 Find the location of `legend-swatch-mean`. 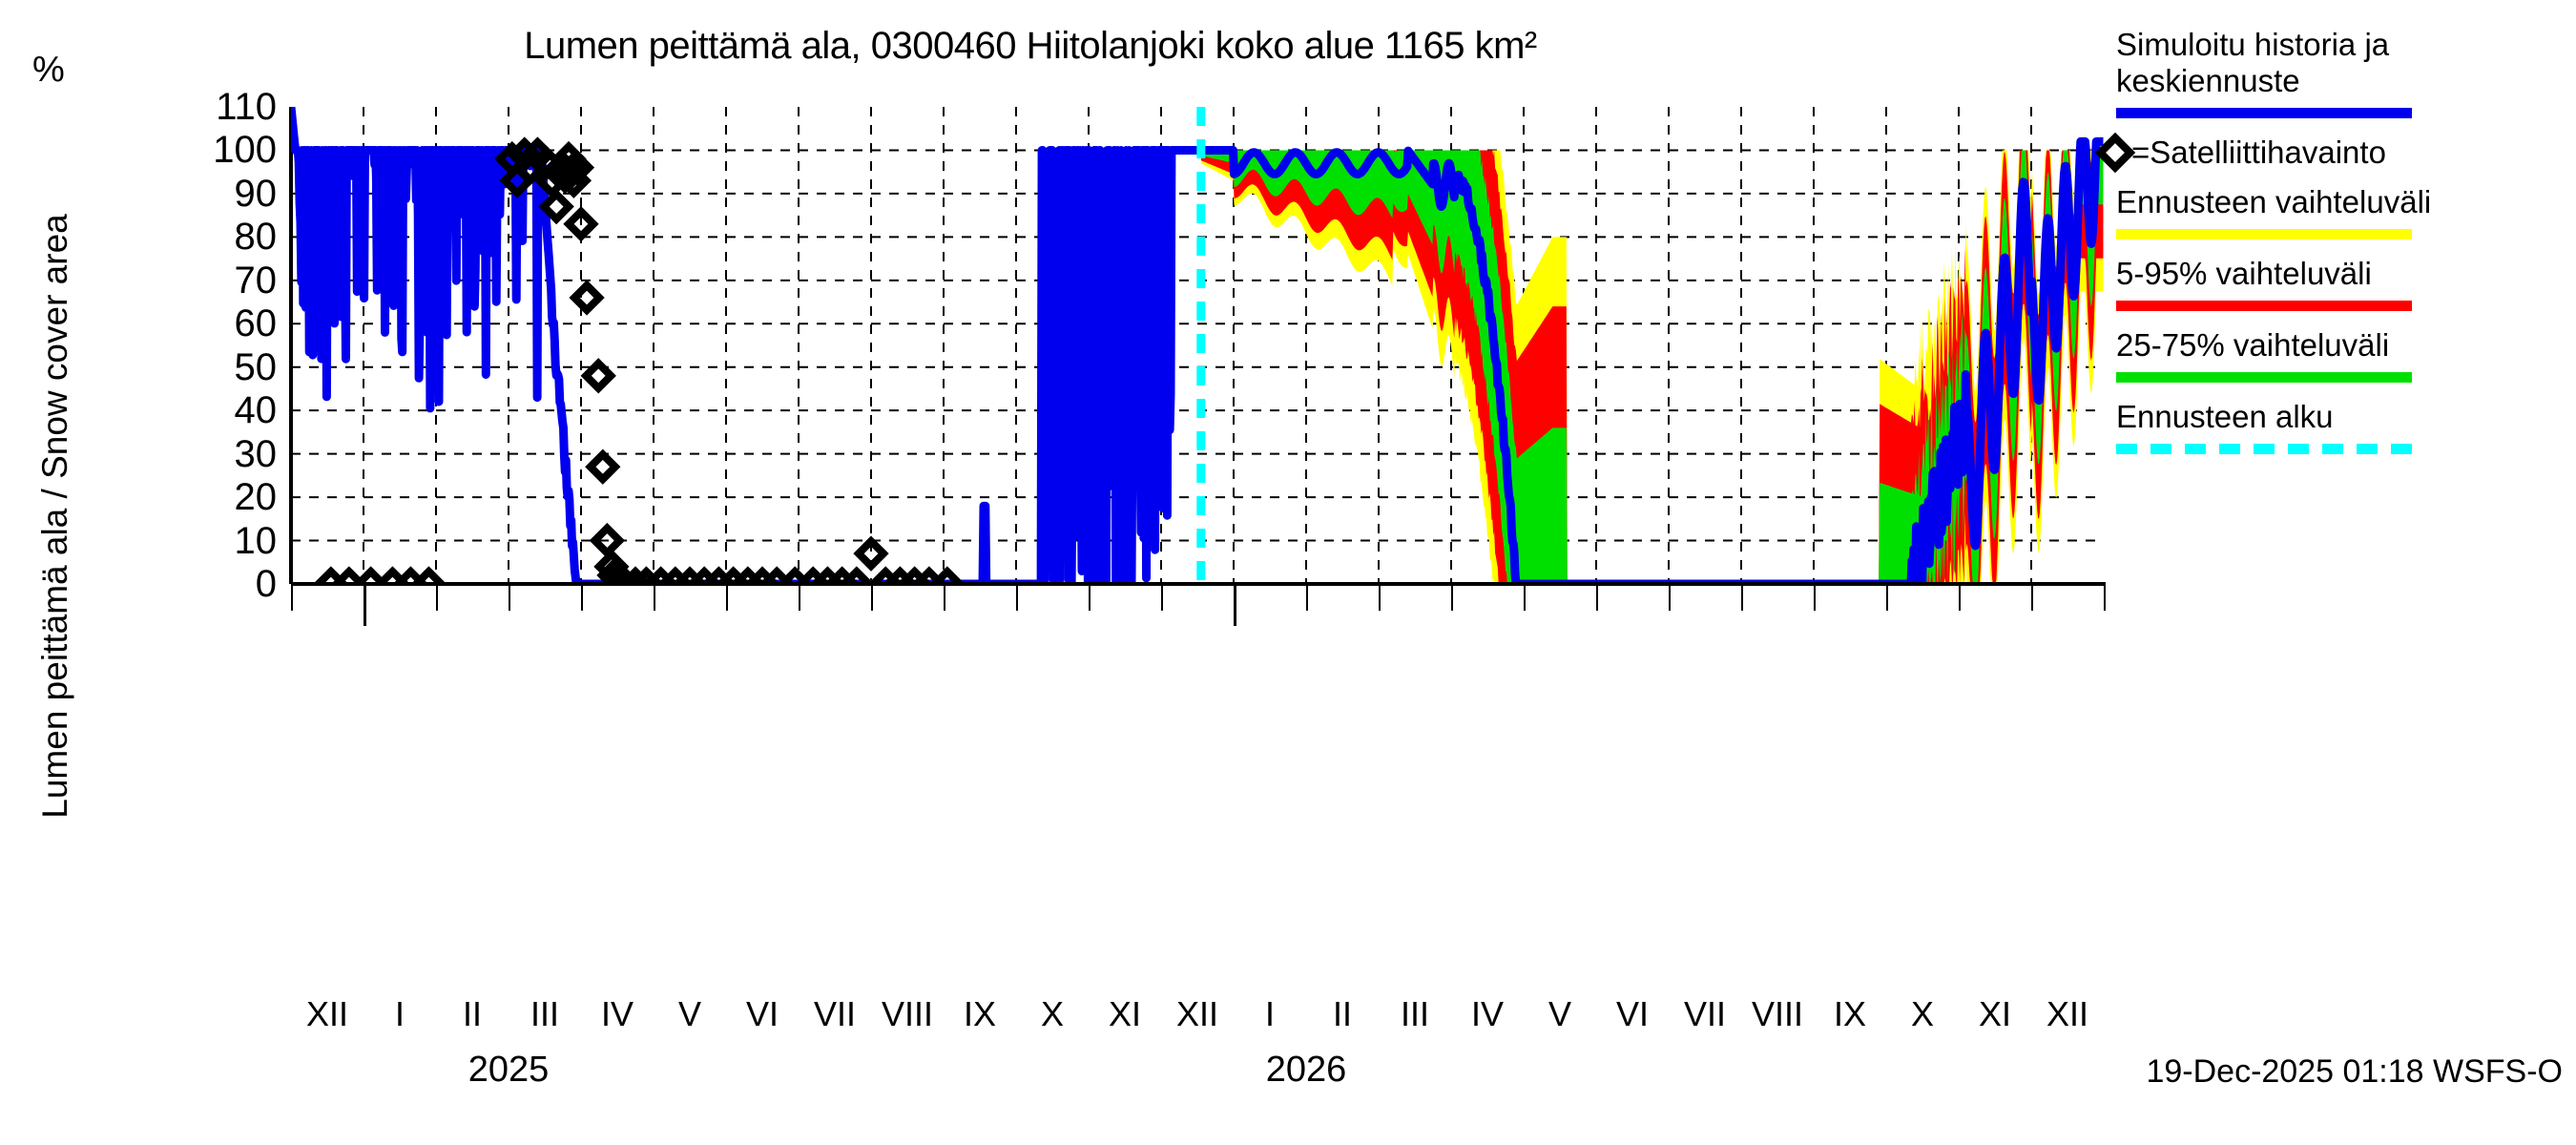

legend-swatch-mean is located at coordinates (2264, 113).